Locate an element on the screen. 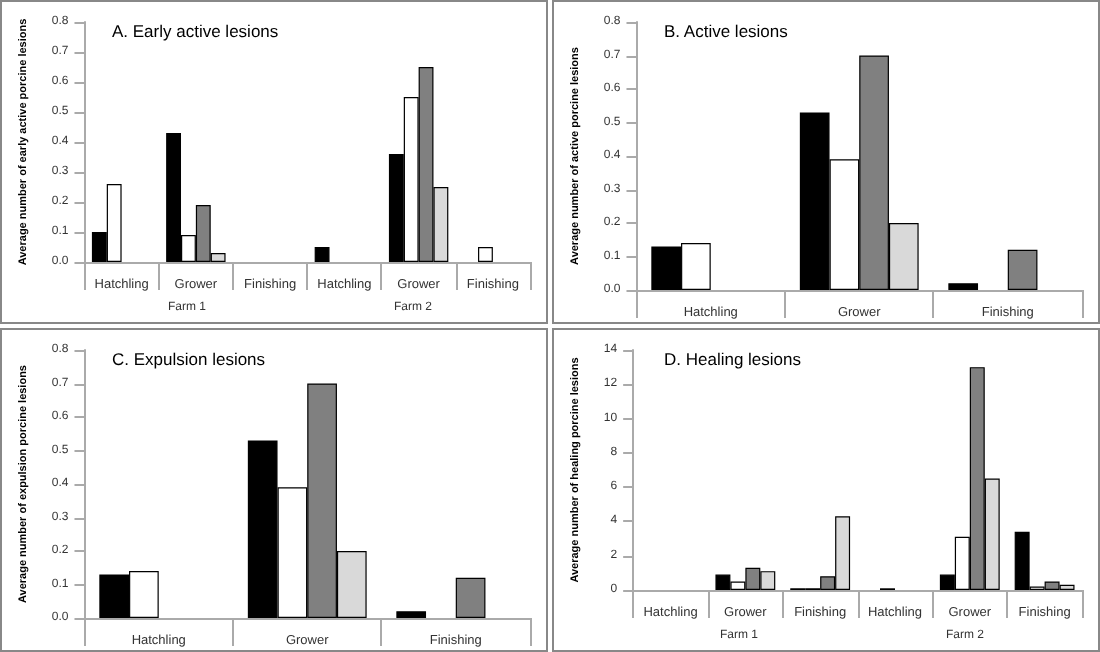 The image size is (1100, 652). chart-title: A. Early active lesions is located at coordinates (195, 31).